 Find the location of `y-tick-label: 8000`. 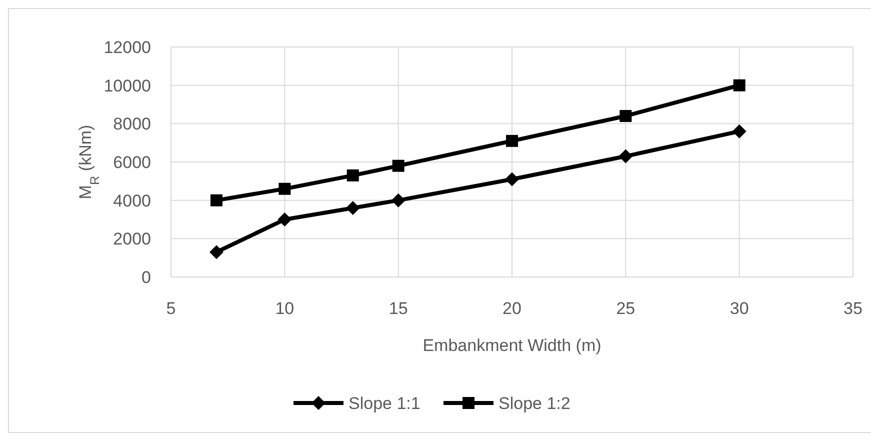

y-tick-label: 8000 is located at coordinates (132, 124).